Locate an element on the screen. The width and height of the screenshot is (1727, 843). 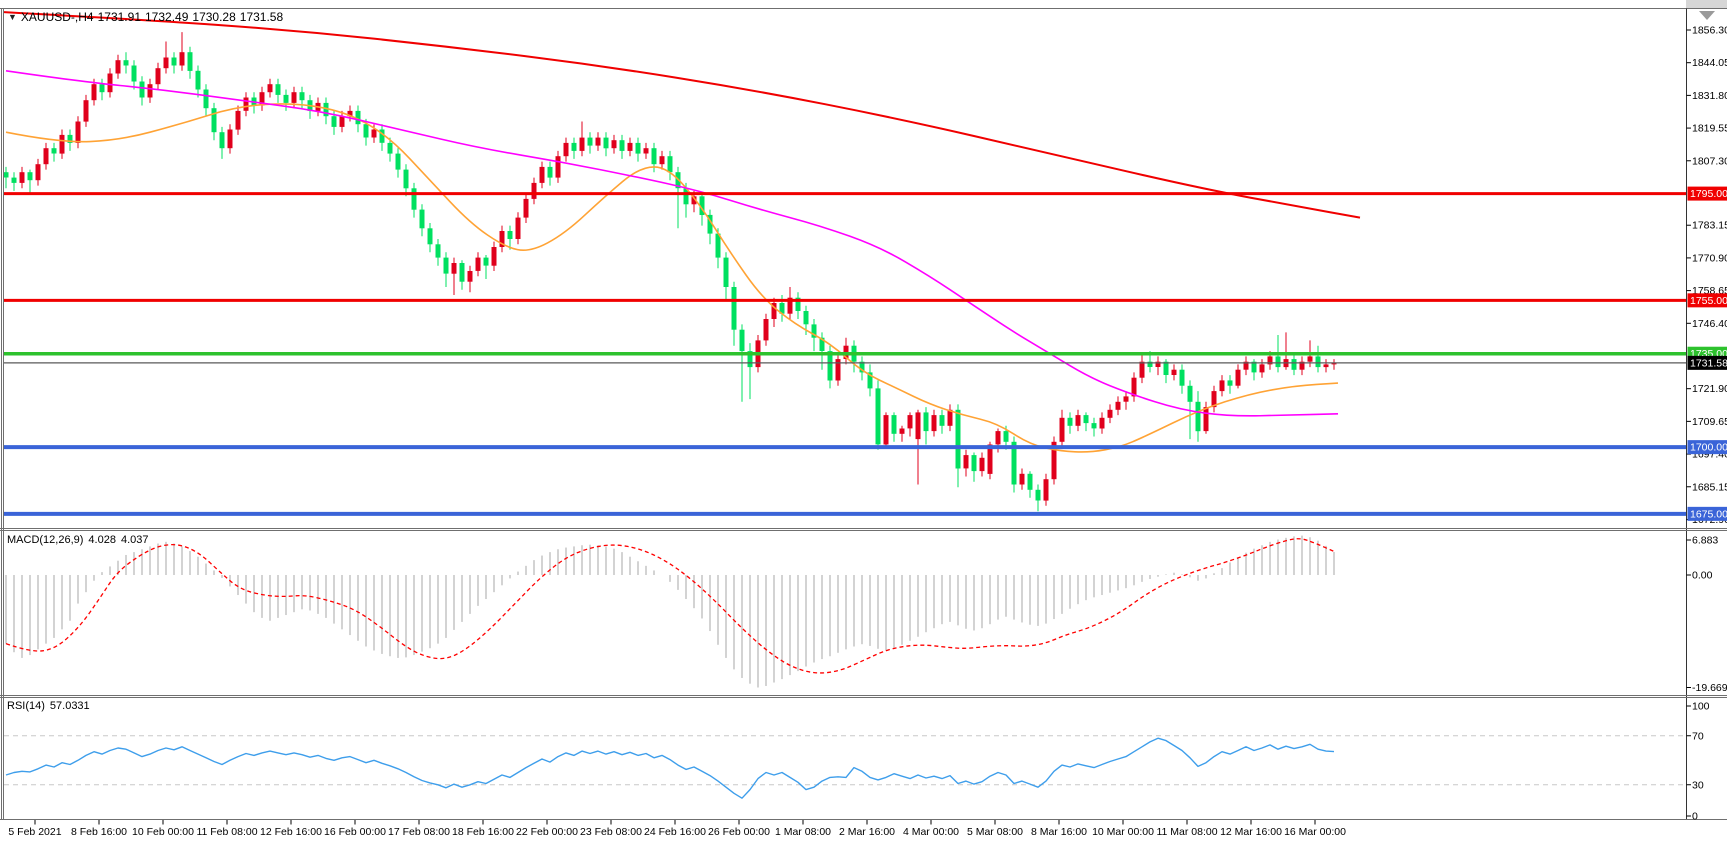
price-tick-label: 1709.65 is located at coordinates (1709, 422).